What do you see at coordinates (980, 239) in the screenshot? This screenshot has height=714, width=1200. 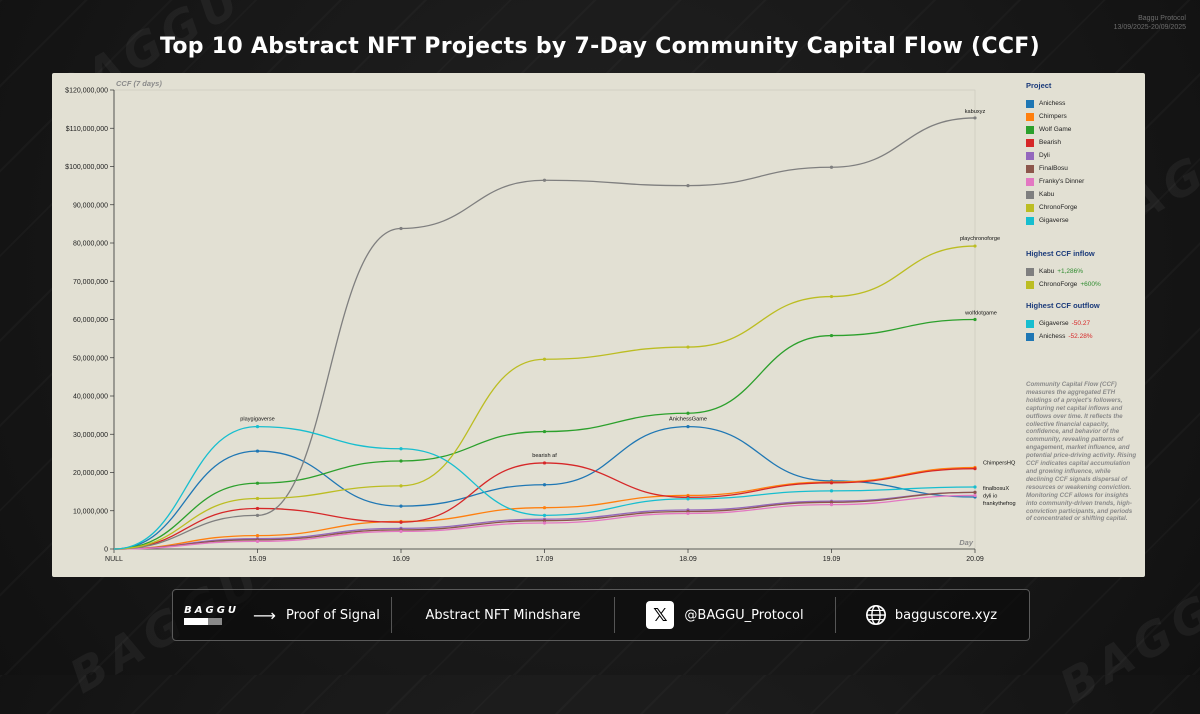 I see `annotation-label: playchronoforge` at bounding box center [980, 239].